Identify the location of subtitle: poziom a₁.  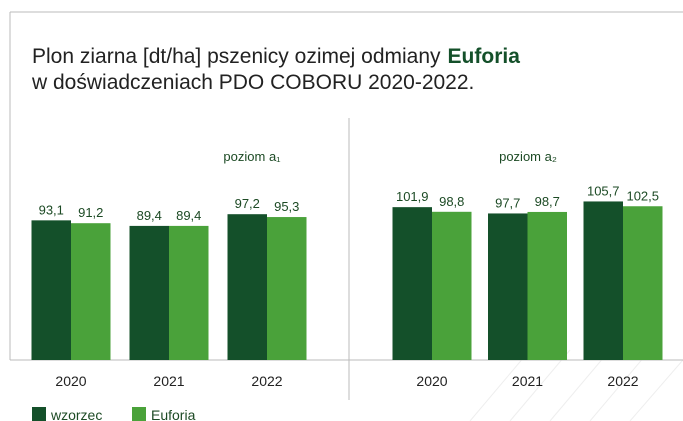
(252, 156).